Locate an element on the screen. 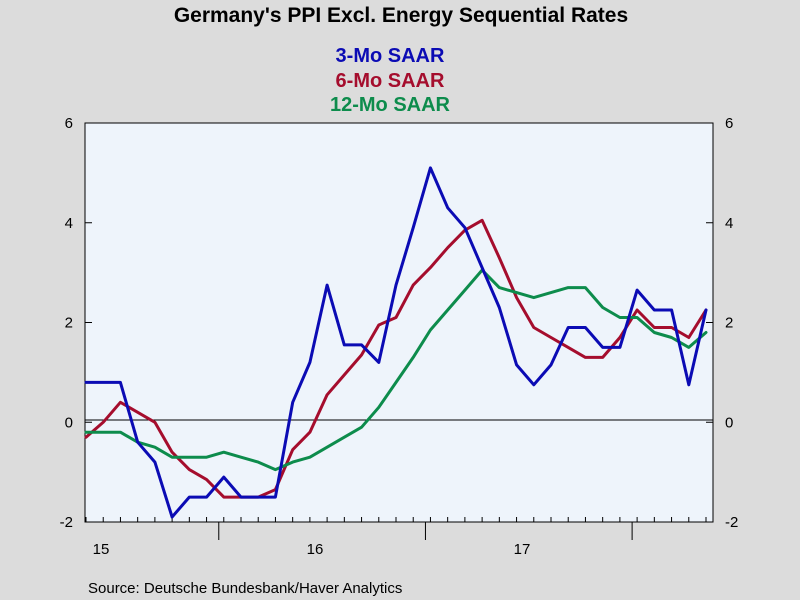 This screenshot has width=800, height=600. x-tick-label-17: 17 is located at coordinates (522, 549).